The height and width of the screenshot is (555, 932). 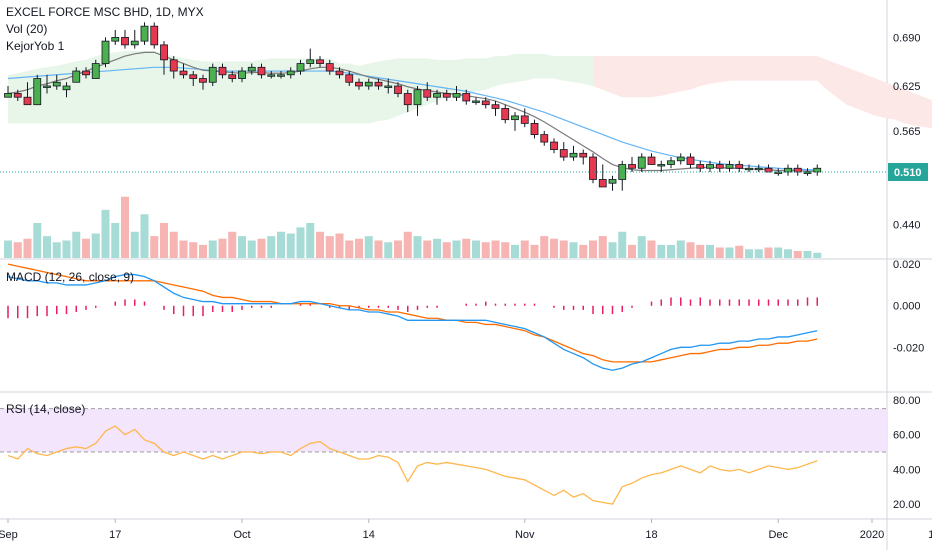 I want to click on macd-label: MACD (12, 26, close, 9), so click(x=70, y=277).